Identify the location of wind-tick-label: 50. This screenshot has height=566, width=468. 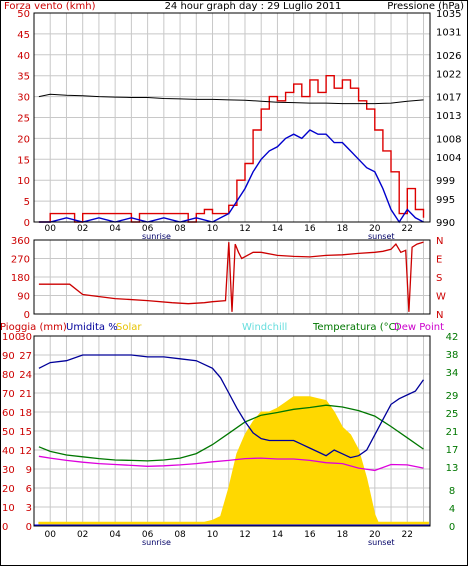
(23, 14).